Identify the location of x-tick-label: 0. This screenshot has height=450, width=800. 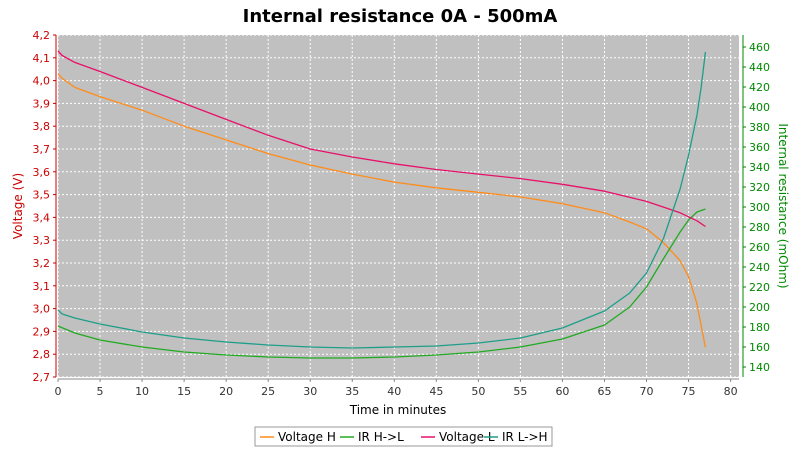
(58, 391).